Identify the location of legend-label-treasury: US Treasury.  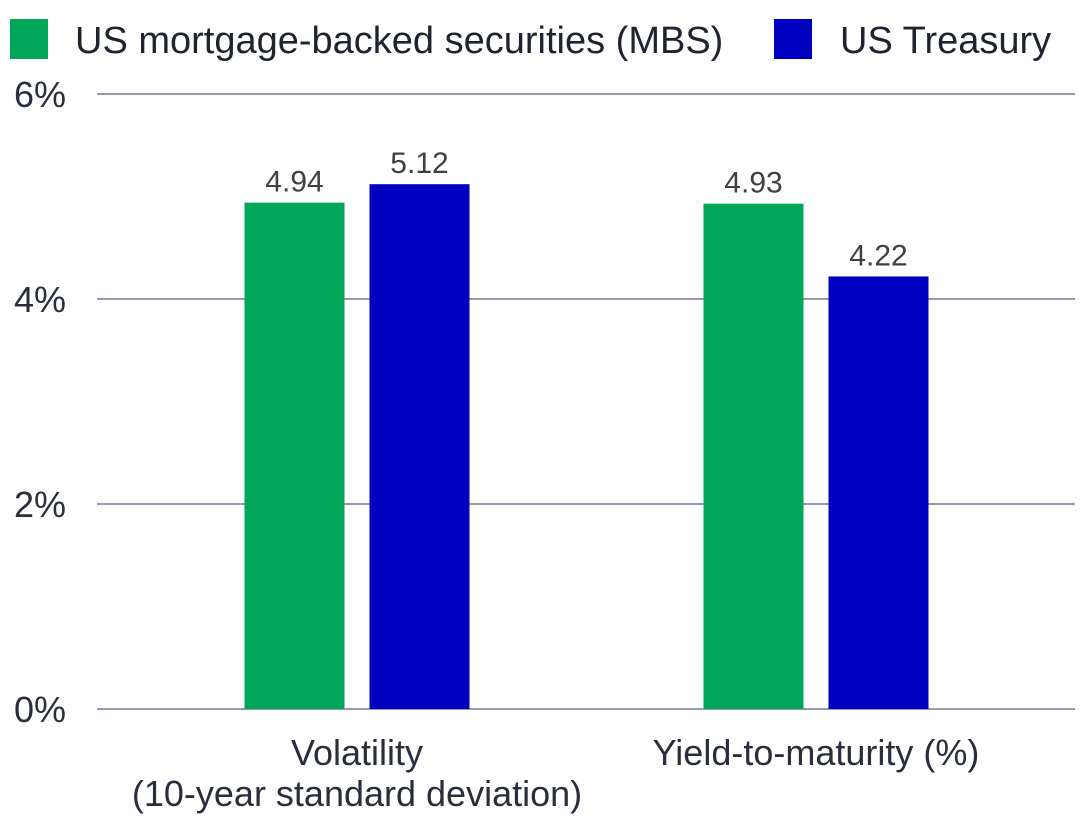
(945, 41).